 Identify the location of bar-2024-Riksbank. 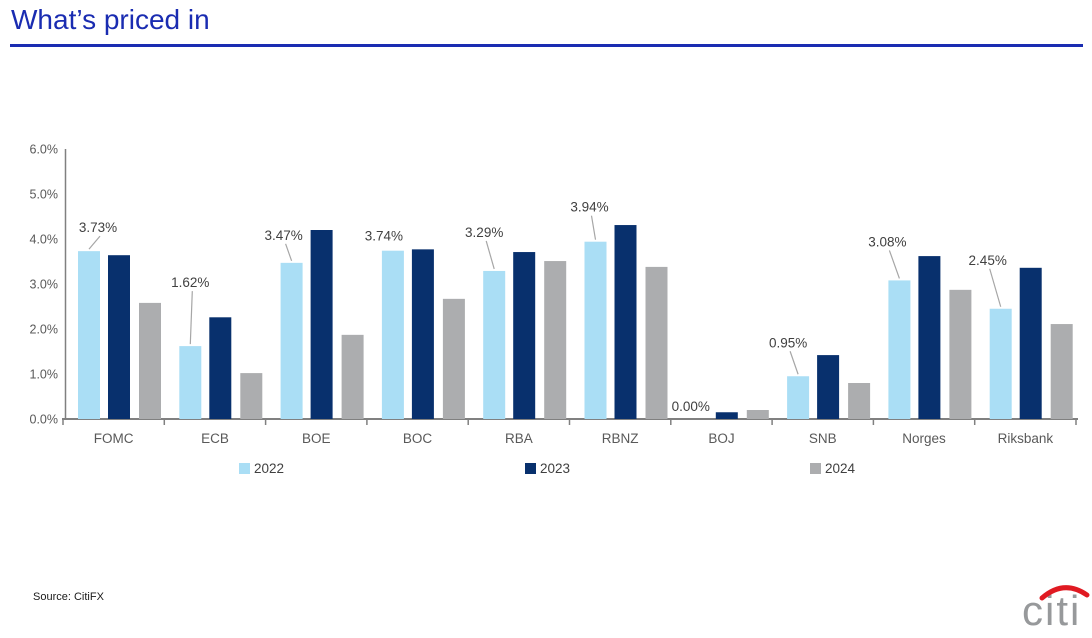
(1061, 371).